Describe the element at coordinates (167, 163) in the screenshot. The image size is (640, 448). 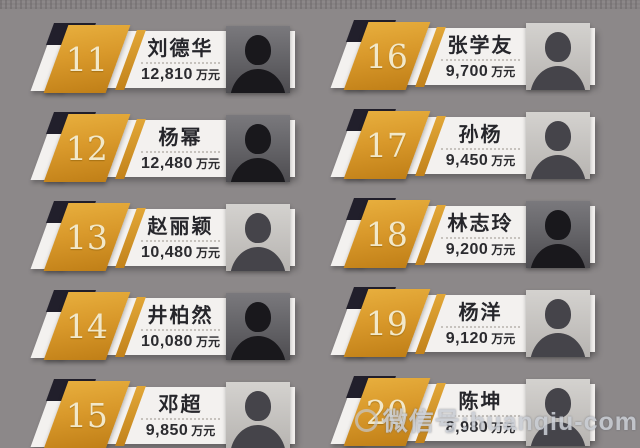
I see `income-amount: 12,480` at that location.